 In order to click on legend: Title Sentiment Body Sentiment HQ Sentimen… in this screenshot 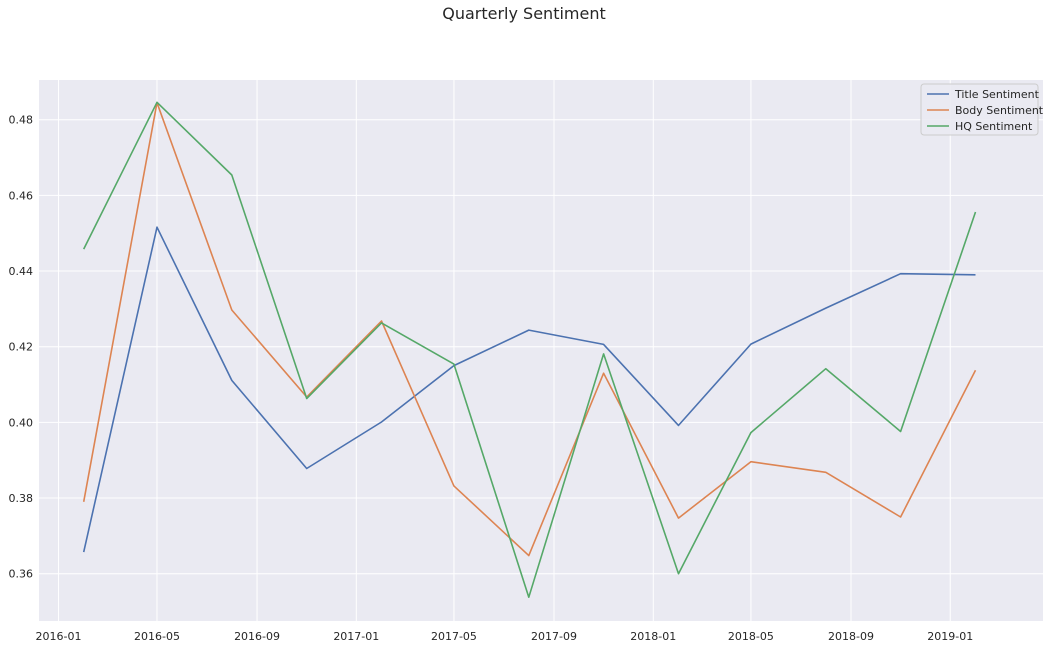, I will do `click(982, 109)`.